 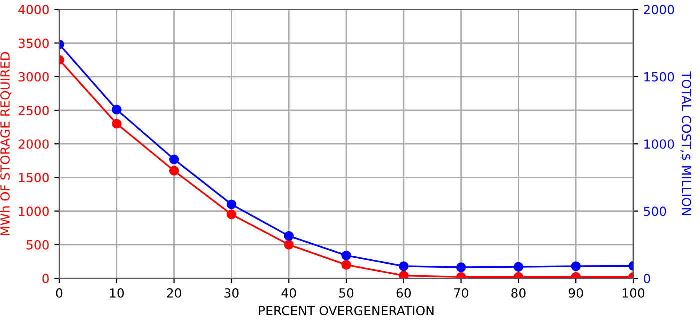 What do you see at coordinates (33, 111) in the screenshot?
I see `y-tick-label: 2500` at bounding box center [33, 111].